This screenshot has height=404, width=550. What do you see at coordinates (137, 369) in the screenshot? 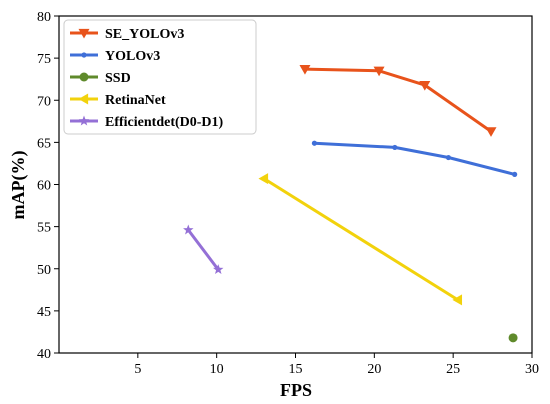
I see `x-tick-label: 5` at bounding box center [137, 369].